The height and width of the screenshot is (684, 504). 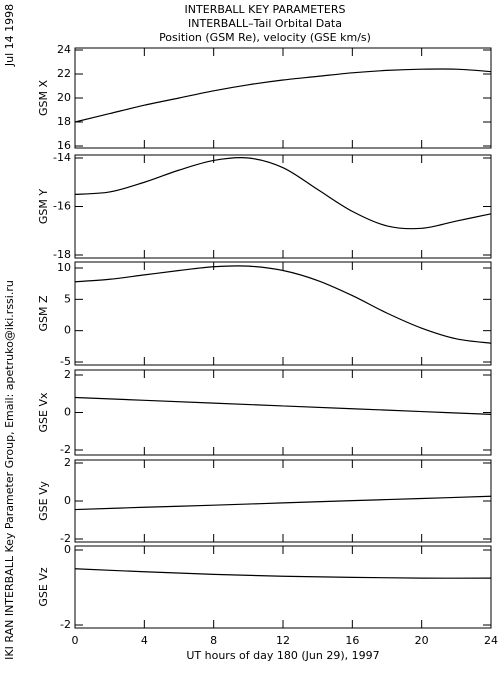 What do you see at coordinates (43, 501) in the screenshot?
I see `y-axis-label: GSE Vy` at bounding box center [43, 501].